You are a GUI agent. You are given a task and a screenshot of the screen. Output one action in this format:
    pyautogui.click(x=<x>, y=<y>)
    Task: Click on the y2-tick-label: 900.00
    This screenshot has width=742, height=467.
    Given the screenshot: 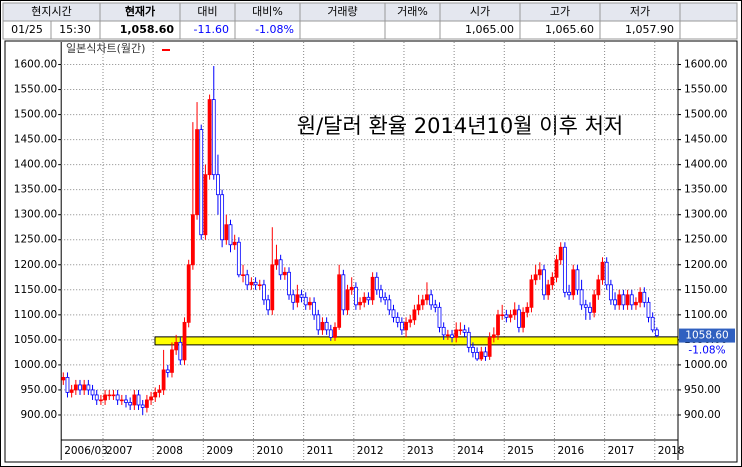 What is the action you would take?
    pyautogui.click(x=702, y=415)
    